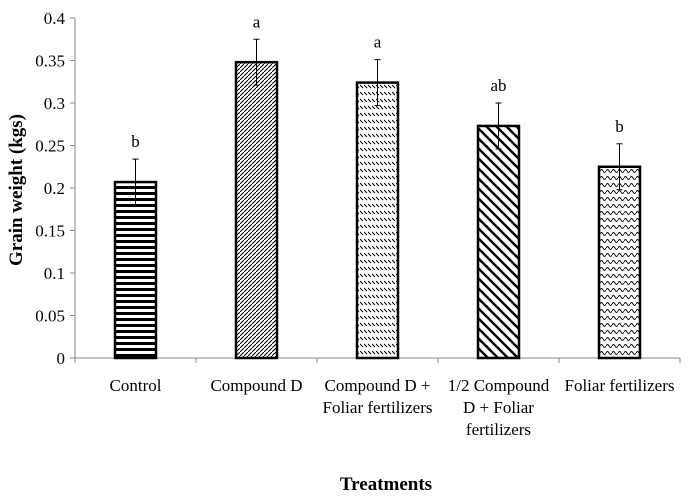  Describe the element at coordinates (256, 210) in the screenshot. I see `bar-fine-diagonal` at that location.